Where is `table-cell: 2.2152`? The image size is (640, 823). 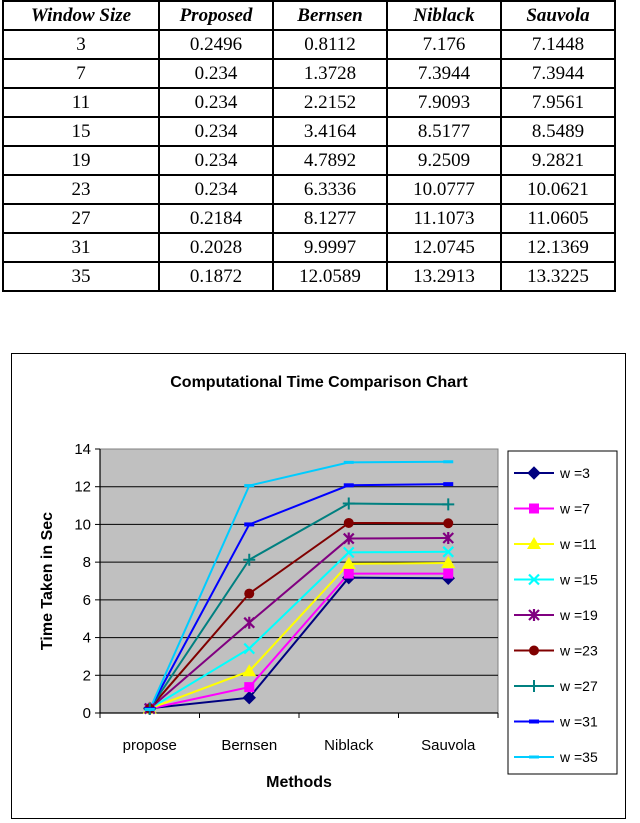
table-cell: 2.2152 is located at coordinates (330, 102).